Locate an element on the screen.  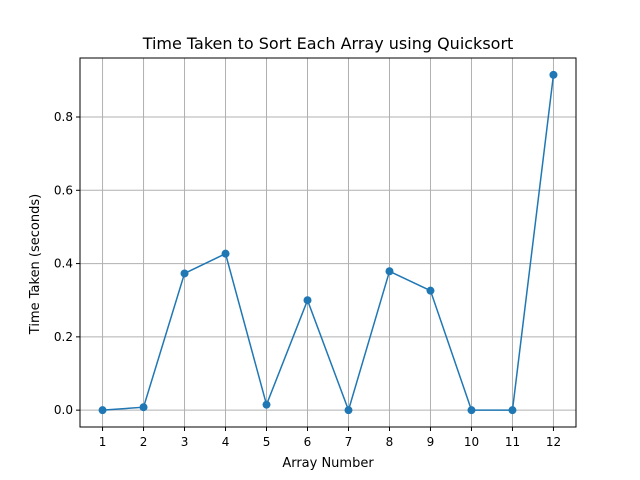
y-tick-label: 0.6 is located at coordinates (63, 190).